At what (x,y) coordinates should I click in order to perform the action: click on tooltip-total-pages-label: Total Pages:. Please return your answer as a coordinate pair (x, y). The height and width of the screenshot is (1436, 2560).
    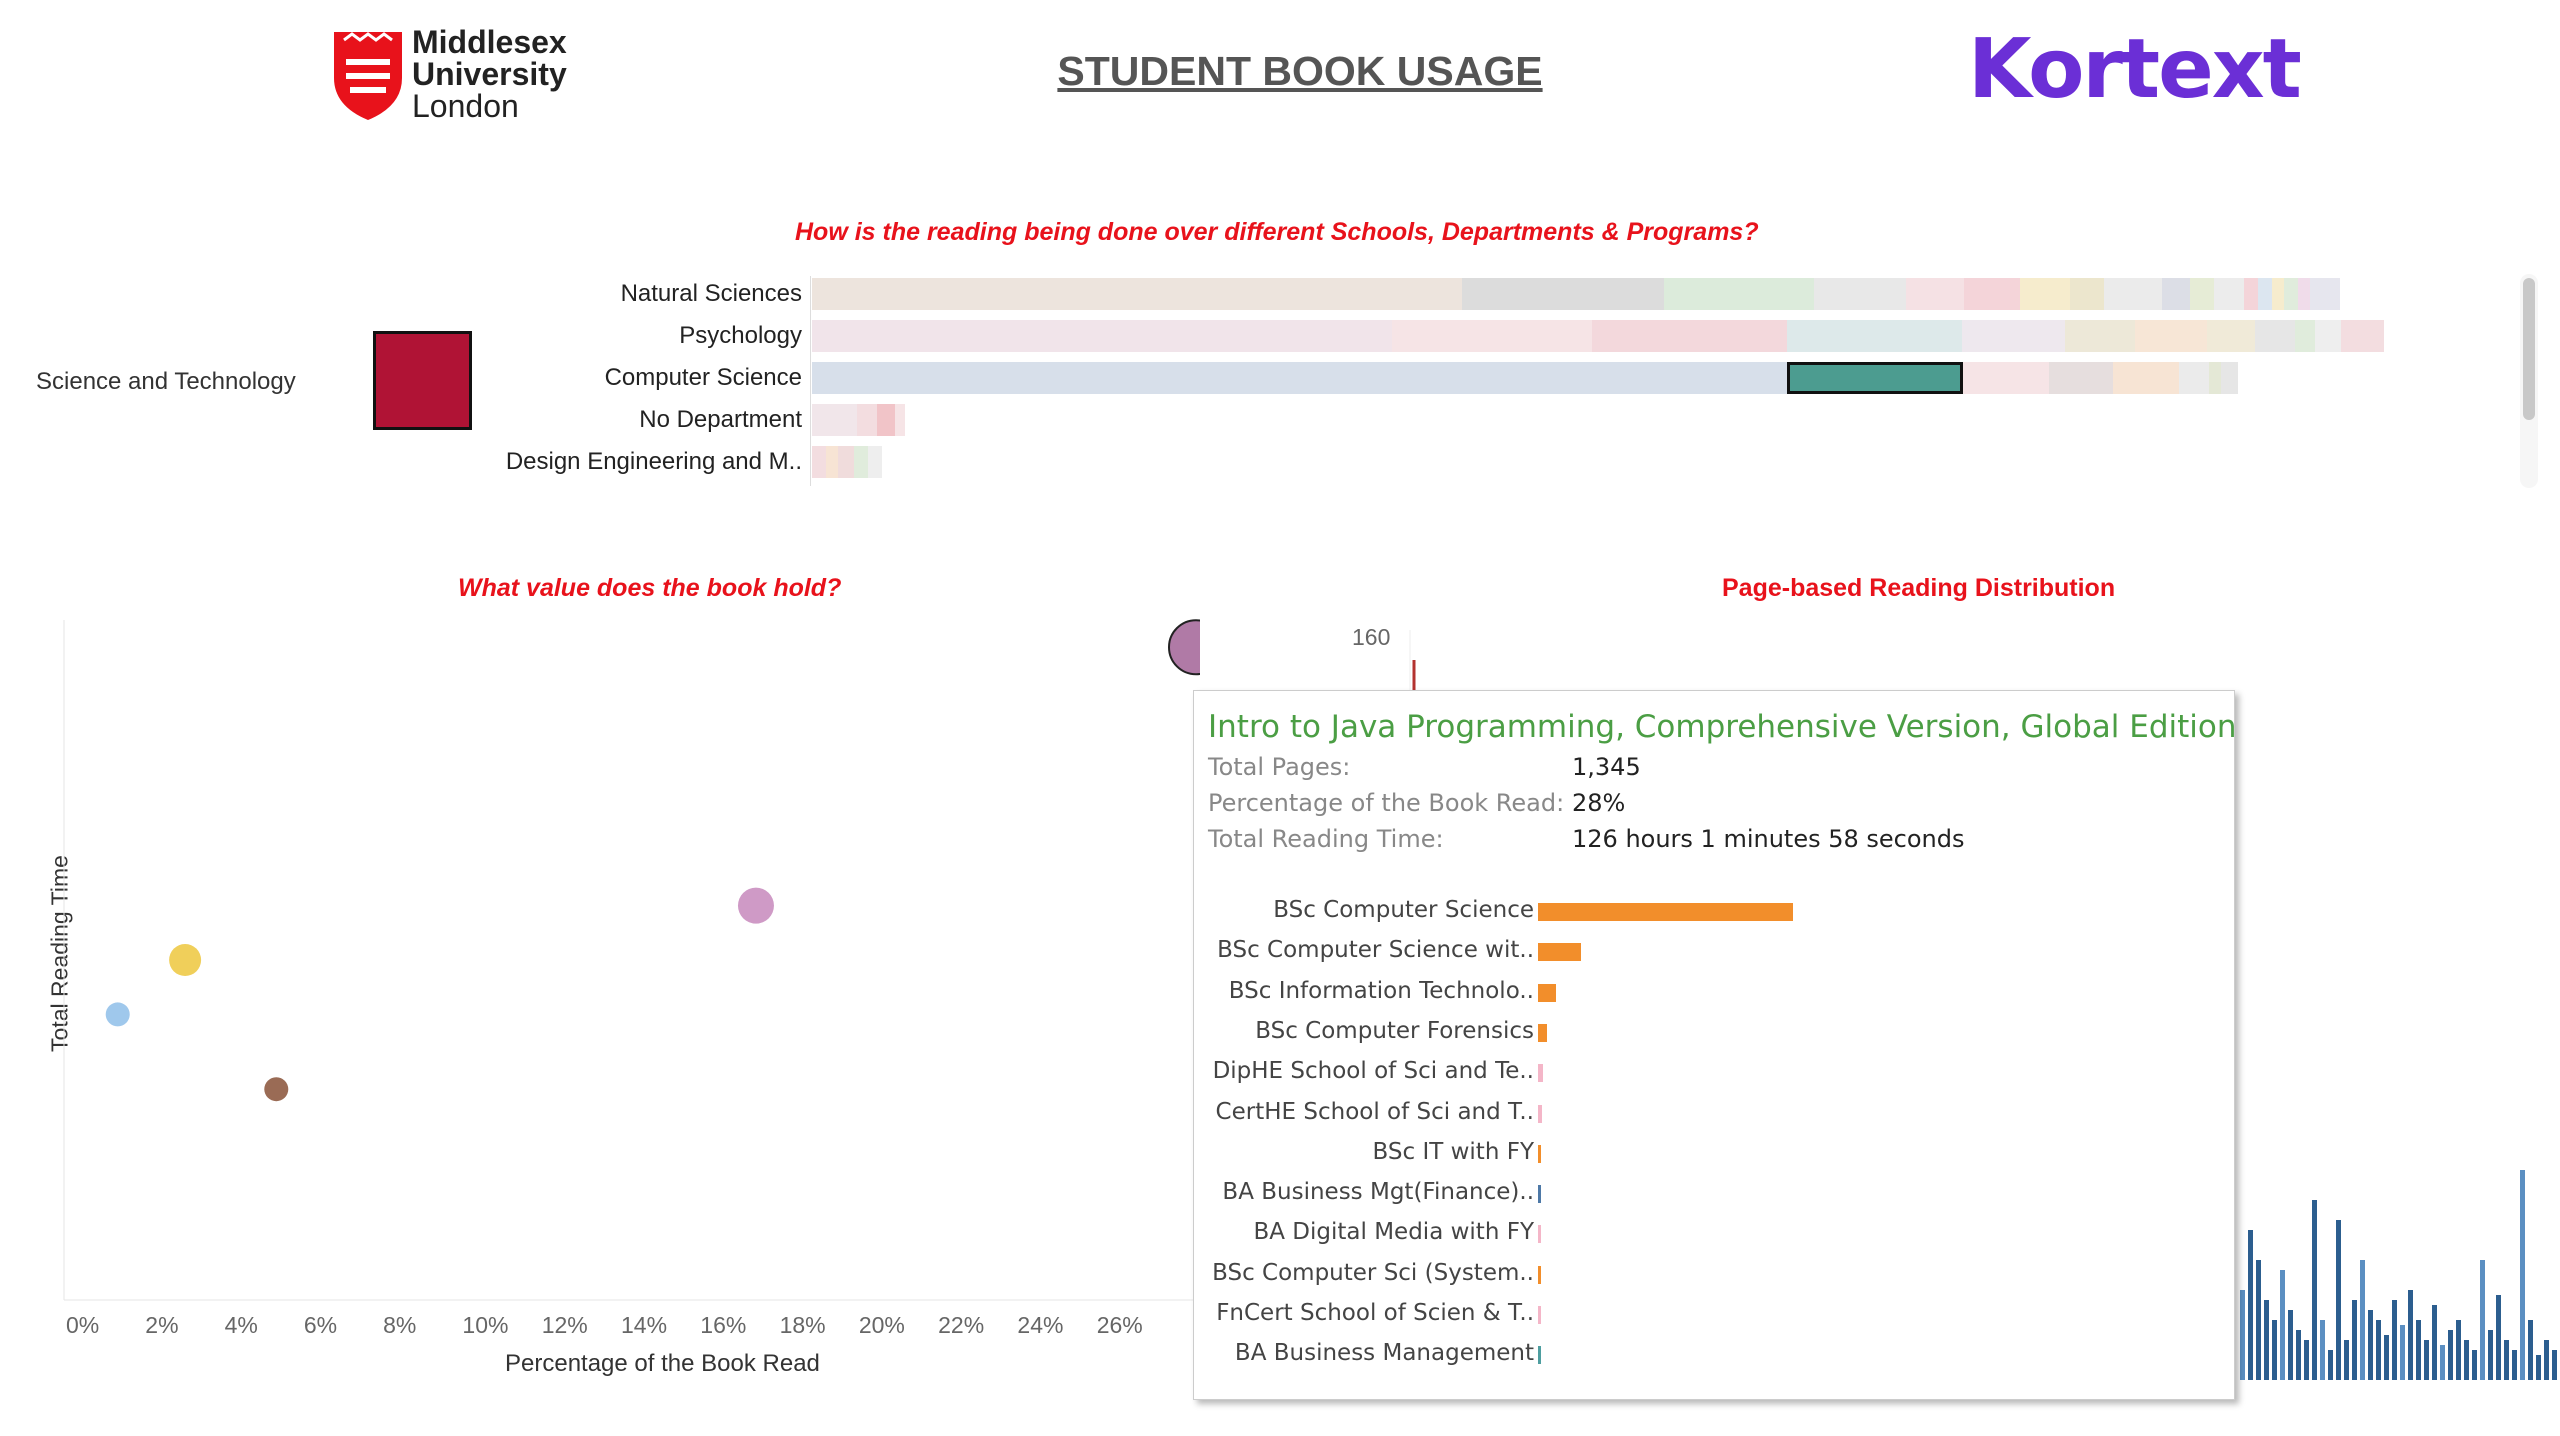
    Looking at the image, I should click on (1279, 767).